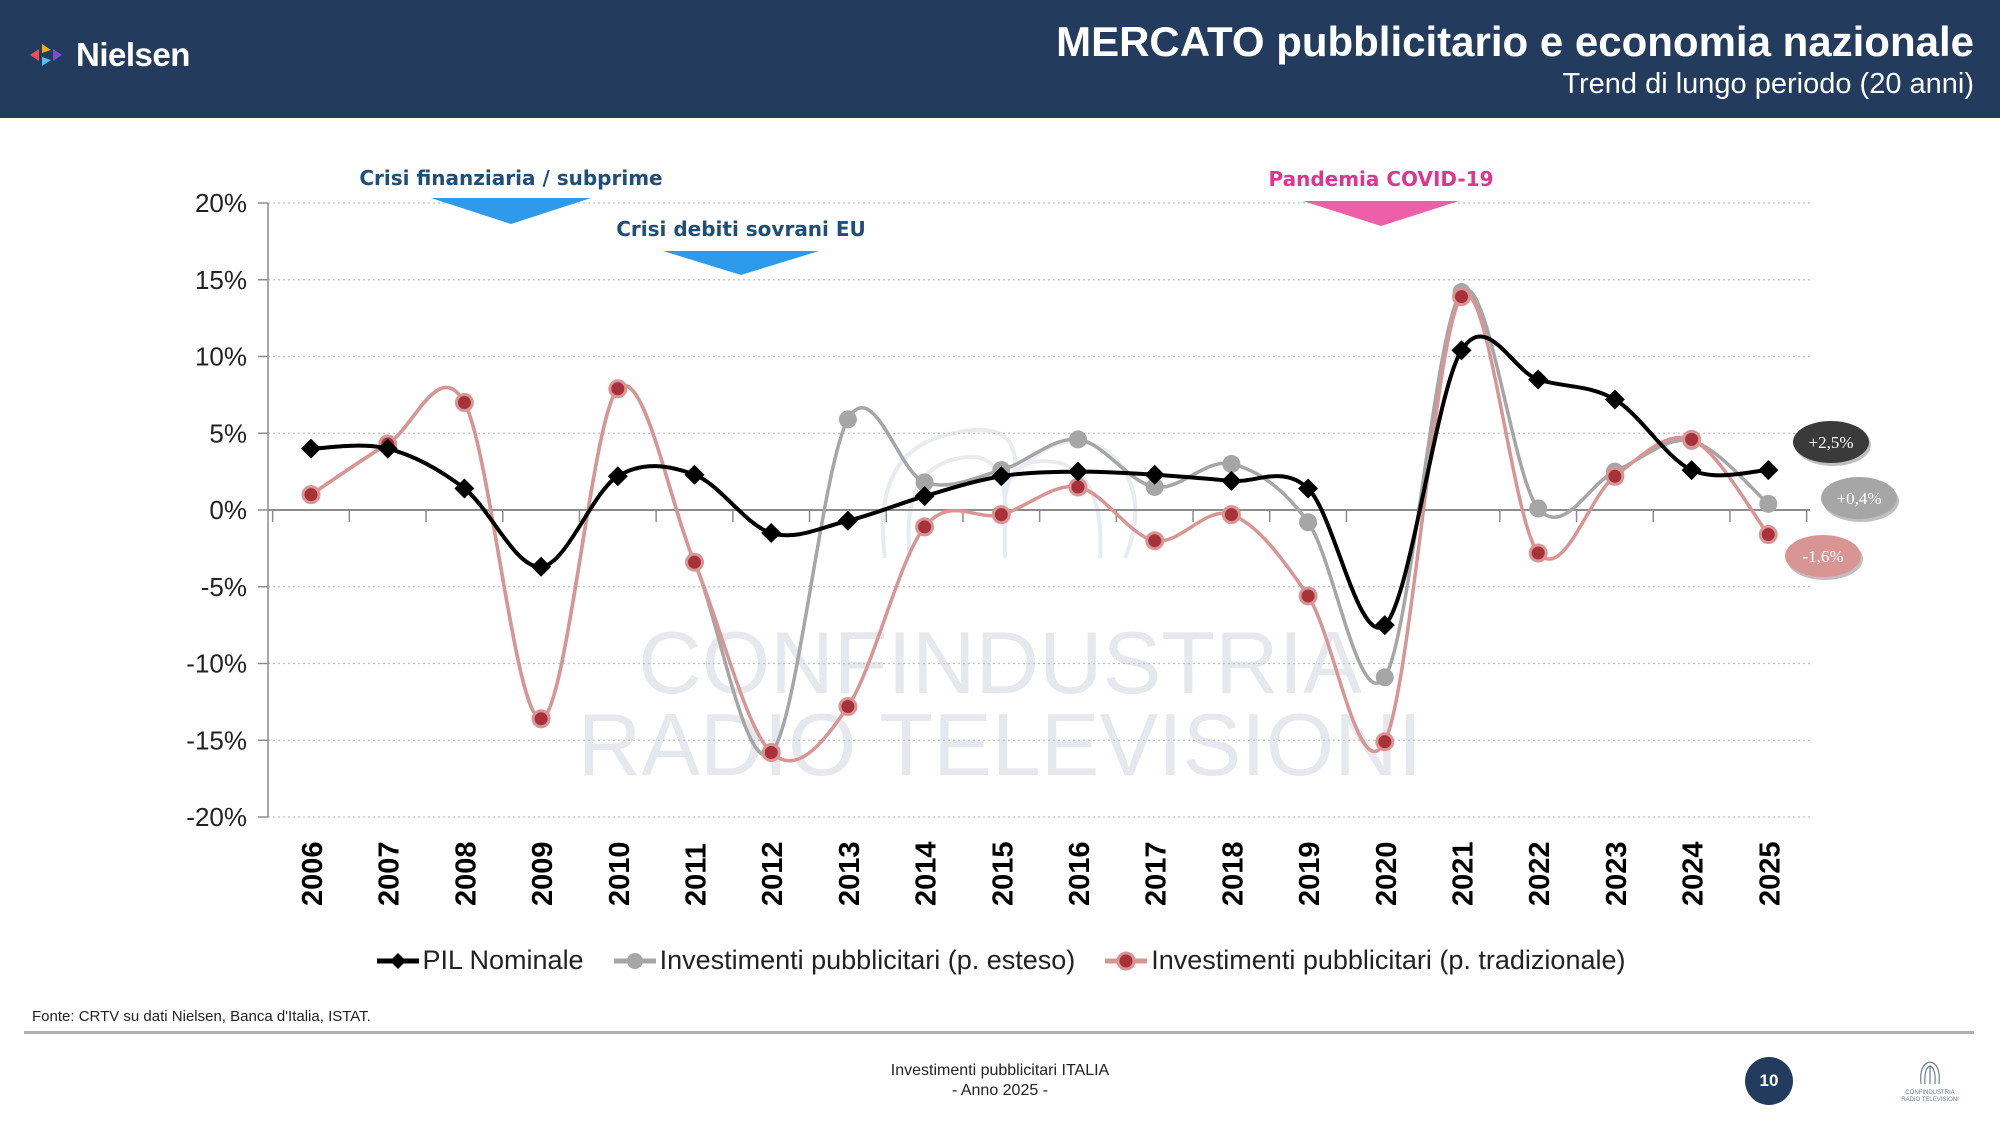  What do you see at coordinates (620, 873) in the screenshot?
I see `x-tick-label: 2010` at bounding box center [620, 873].